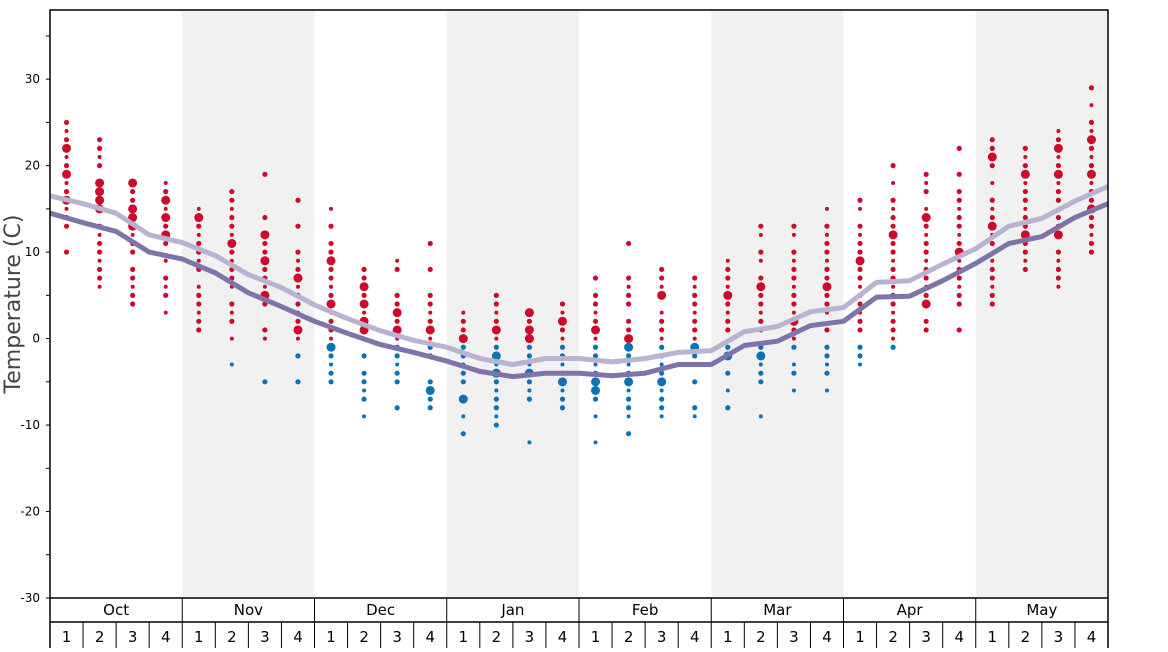  What do you see at coordinates (1041, 304) in the screenshot?
I see `month-shade-may` at bounding box center [1041, 304].